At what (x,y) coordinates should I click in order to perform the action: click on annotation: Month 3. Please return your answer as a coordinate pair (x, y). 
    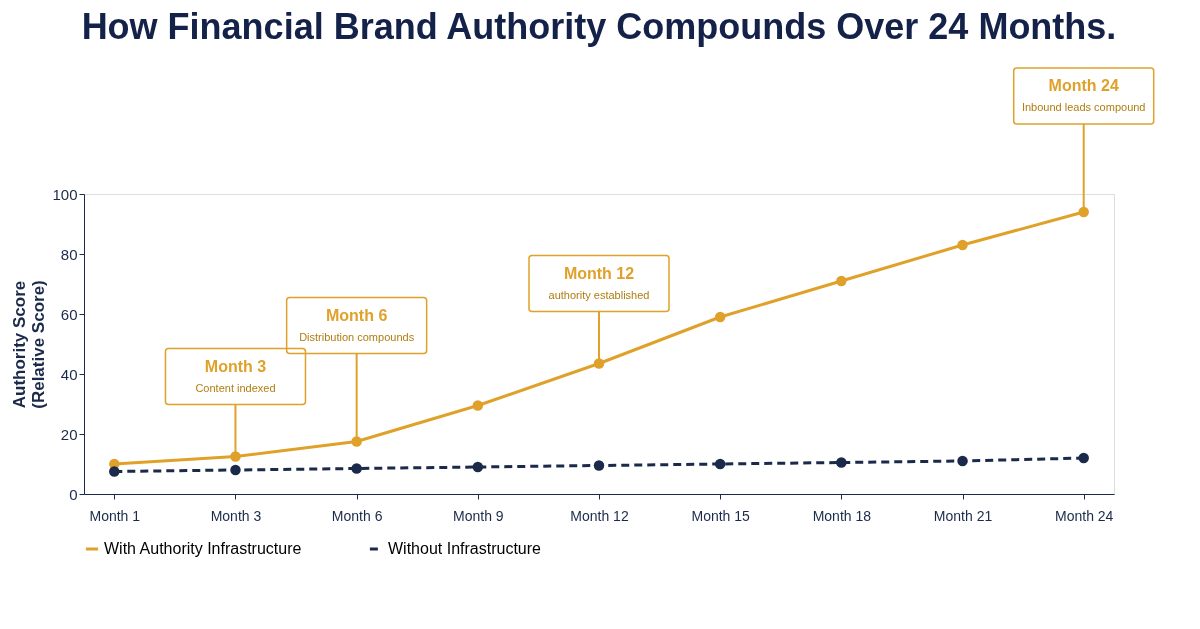
    Looking at the image, I should click on (235, 366).